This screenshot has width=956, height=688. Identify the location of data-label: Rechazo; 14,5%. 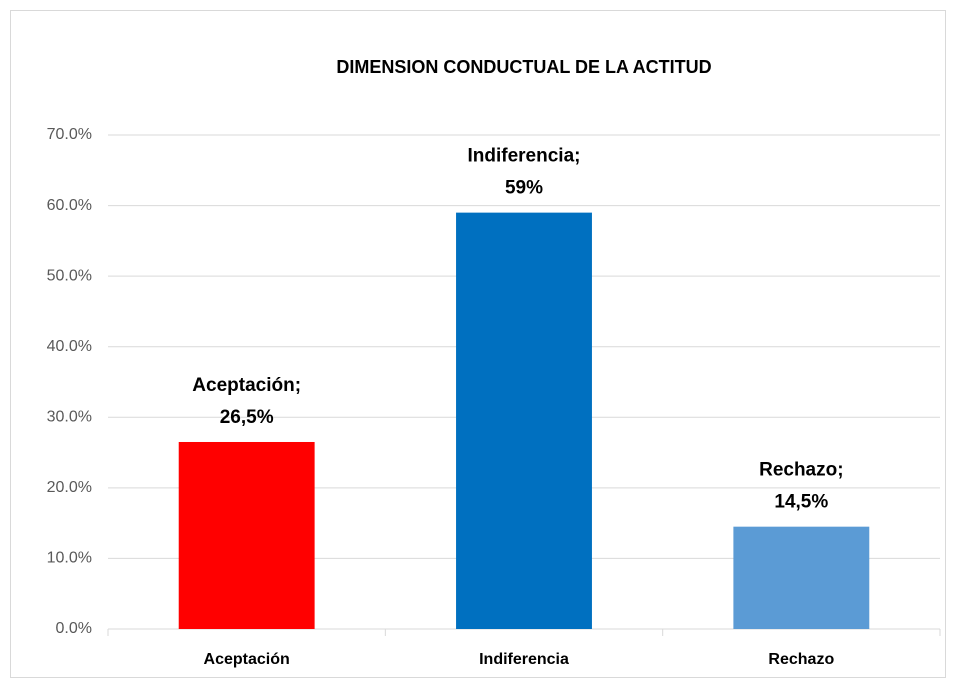
(801, 486).